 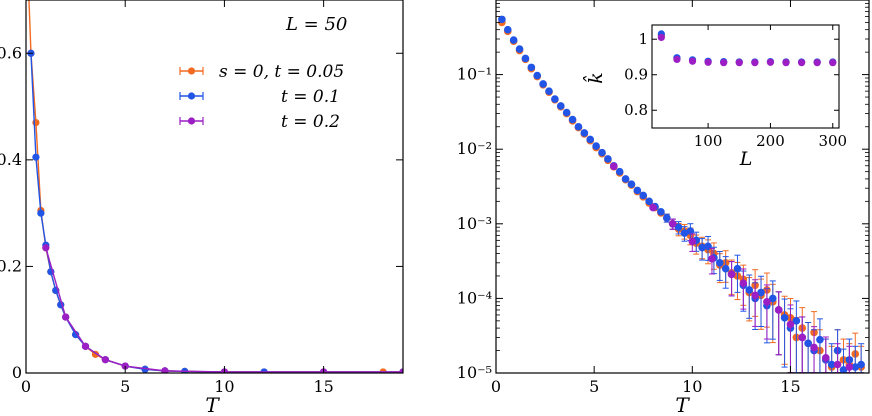 What do you see at coordinates (474, 223) in the screenshot?
I see `right-ytick-label: 10⁻³` at bounding box center [474, 223].